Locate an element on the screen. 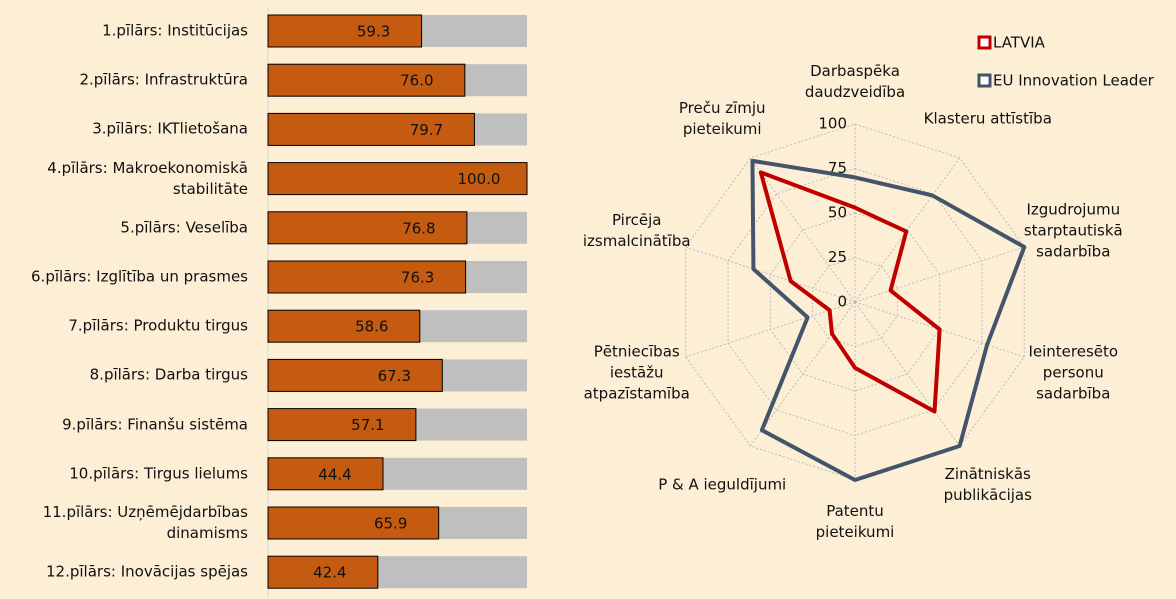 The height and width of the screenshot is (599, 1176). value-label: 67.3 is located at coordinates (394, 376).